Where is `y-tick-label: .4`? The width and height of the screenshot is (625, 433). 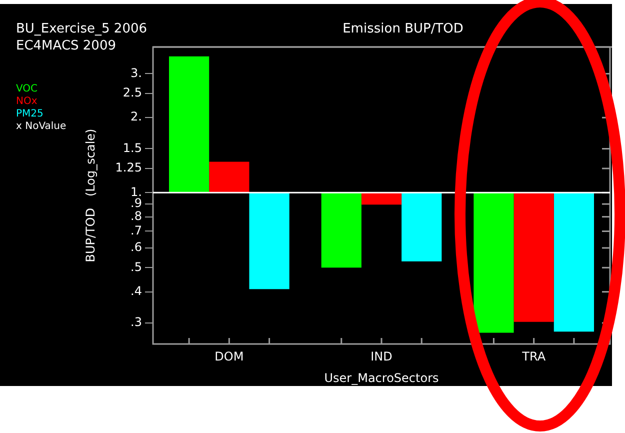 y-tick-label: .4 is located at coordinates (136, 291).